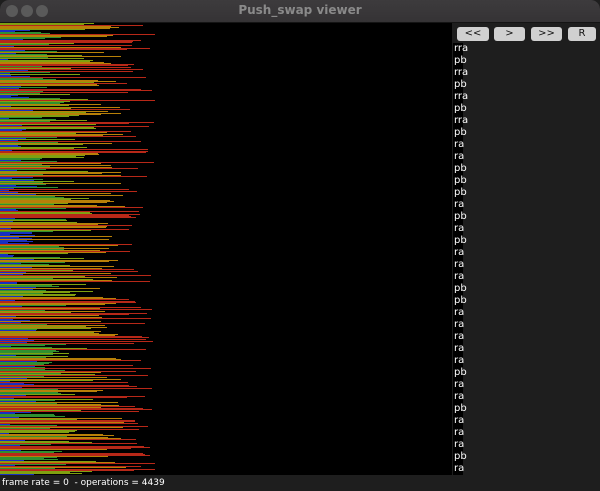  Describe the element at coordinates (27, 11) in the screenshot. I see `minimize-window-button` at that location.